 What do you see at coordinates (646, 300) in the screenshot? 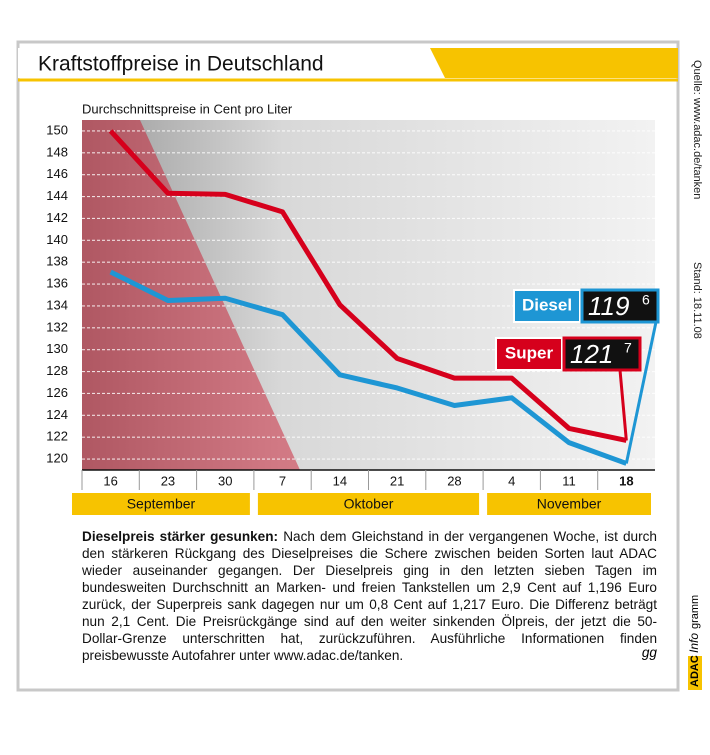
I see `price-sup: 6` at bounding box center [646, 300].